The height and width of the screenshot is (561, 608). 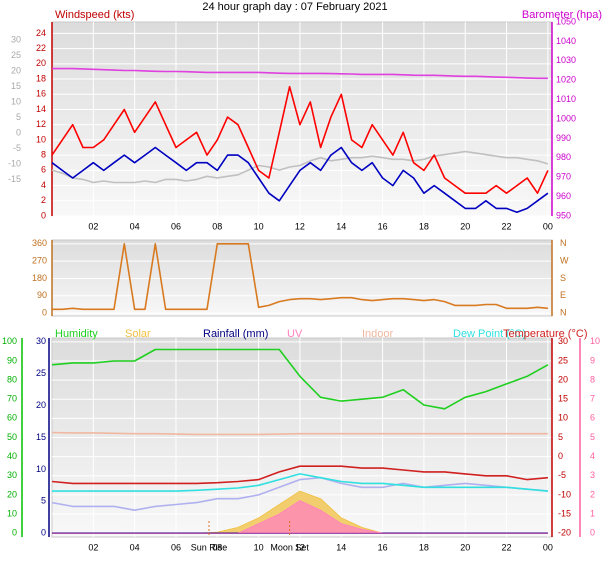 I want to click on x-tick-label: 18, so click(x=424, y=547).